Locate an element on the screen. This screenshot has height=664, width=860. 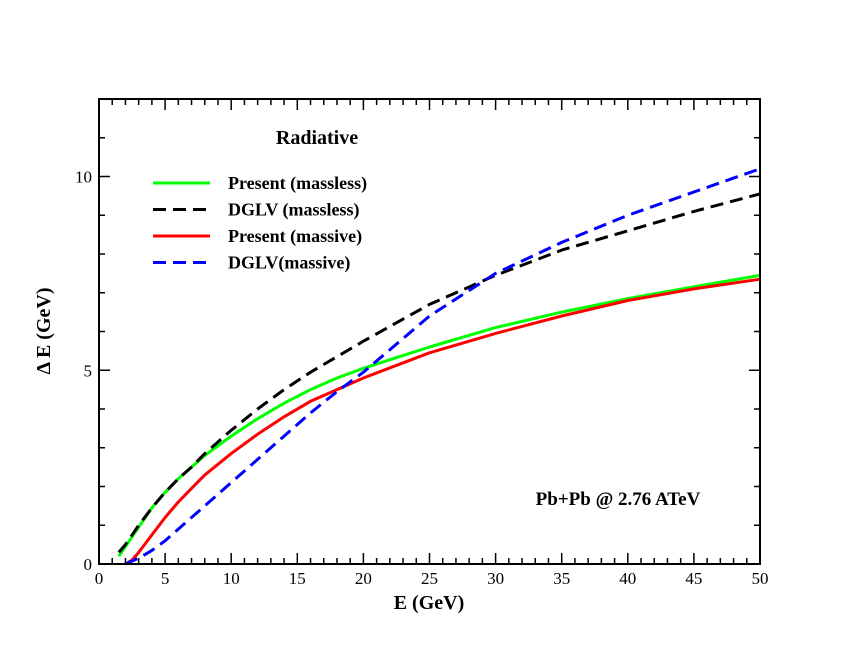
x-tick-label: 50 is located at coordinates (760, 578).